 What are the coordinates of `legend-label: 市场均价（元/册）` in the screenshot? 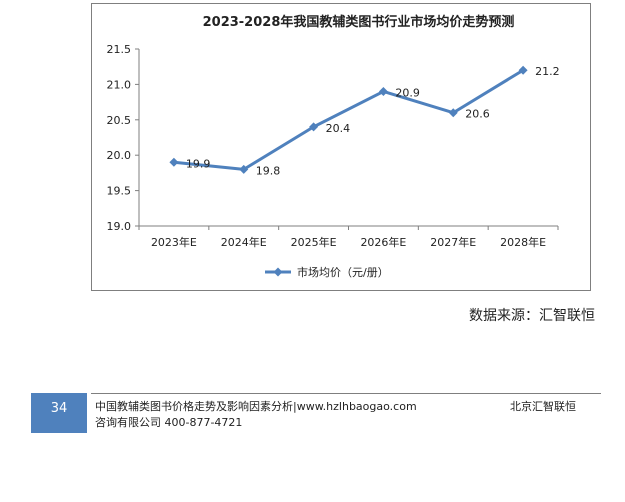 It's located at (343, 272).